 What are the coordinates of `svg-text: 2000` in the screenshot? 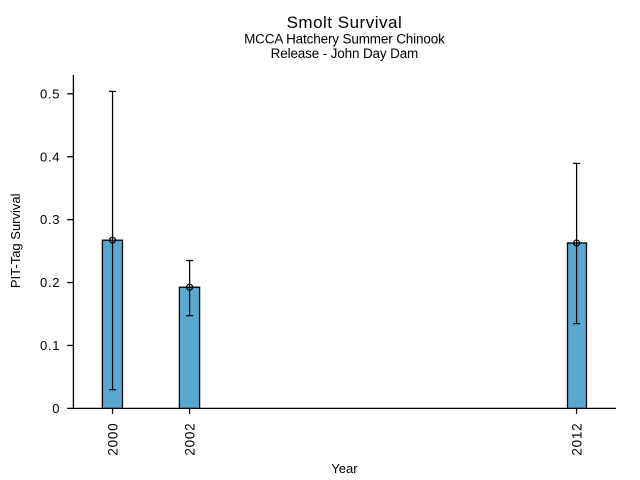 It's located at (112, 439).